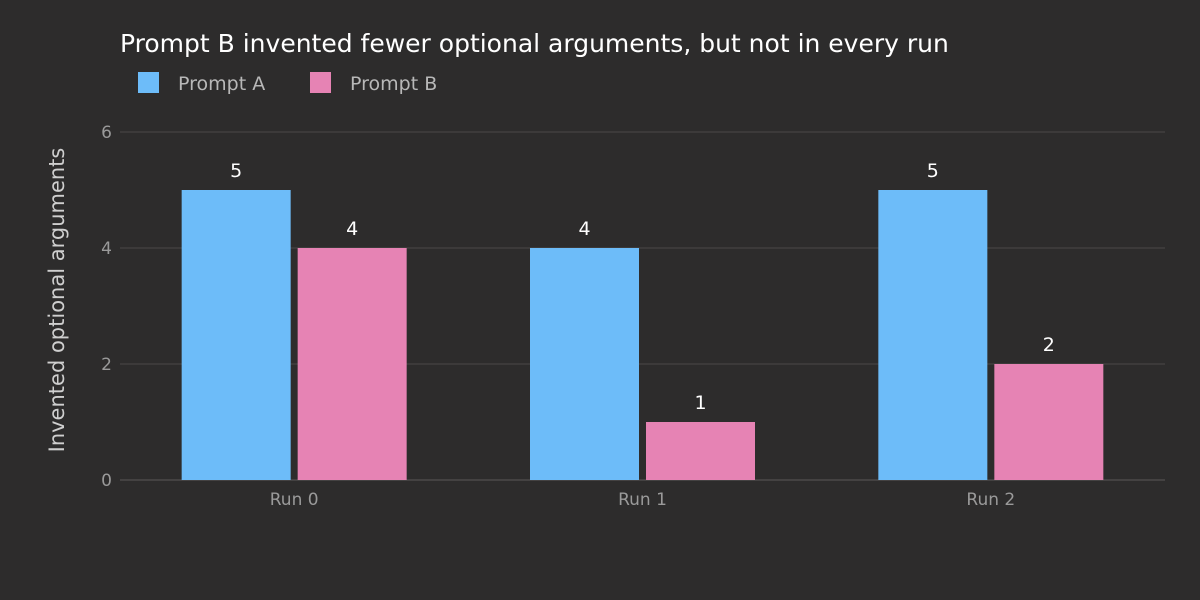  I want to click on x-axis-ticks: Run 0 Run 1 Run 2, so click(642, 500).